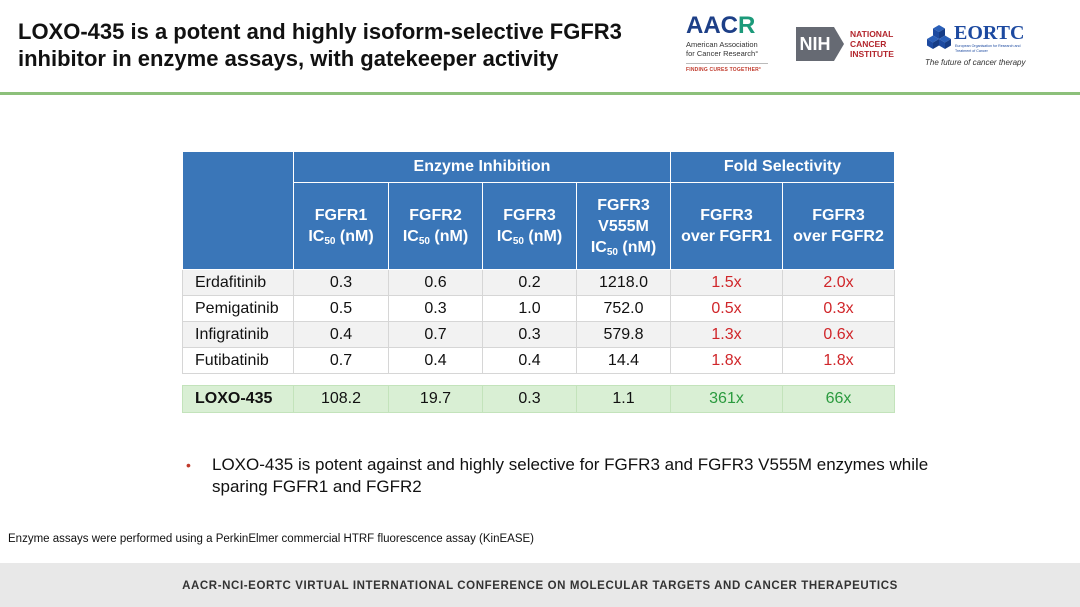 The width and height of the screenshot is (1080, 607). I want to click on loxo-435-highlight-row: LOXO-435 108.2 19.7 0.3 1.1 361x 66x, so click(538, 399).